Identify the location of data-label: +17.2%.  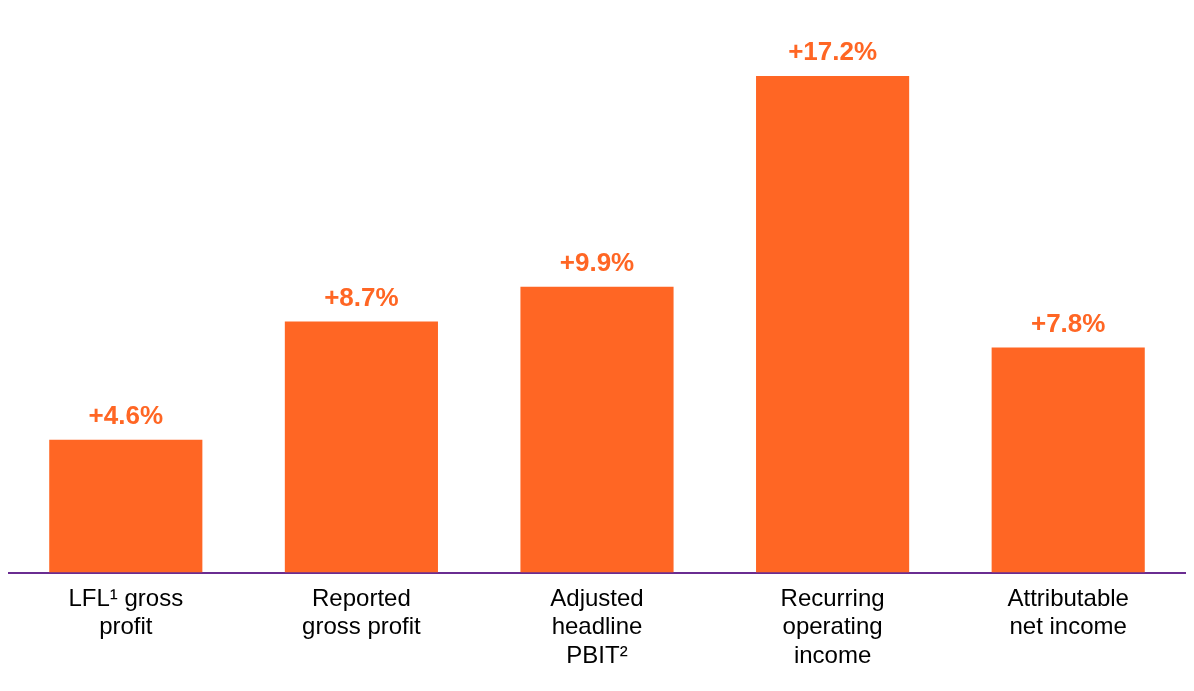
(833, 51).